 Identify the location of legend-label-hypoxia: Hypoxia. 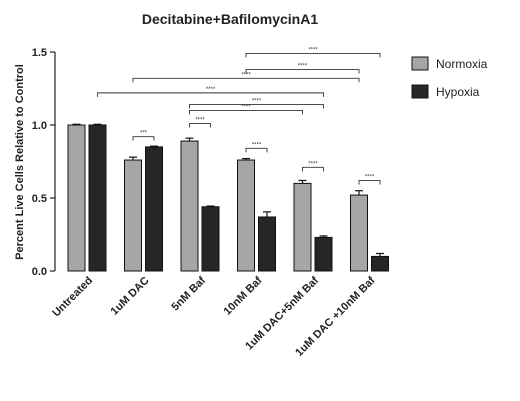
(458, 92).